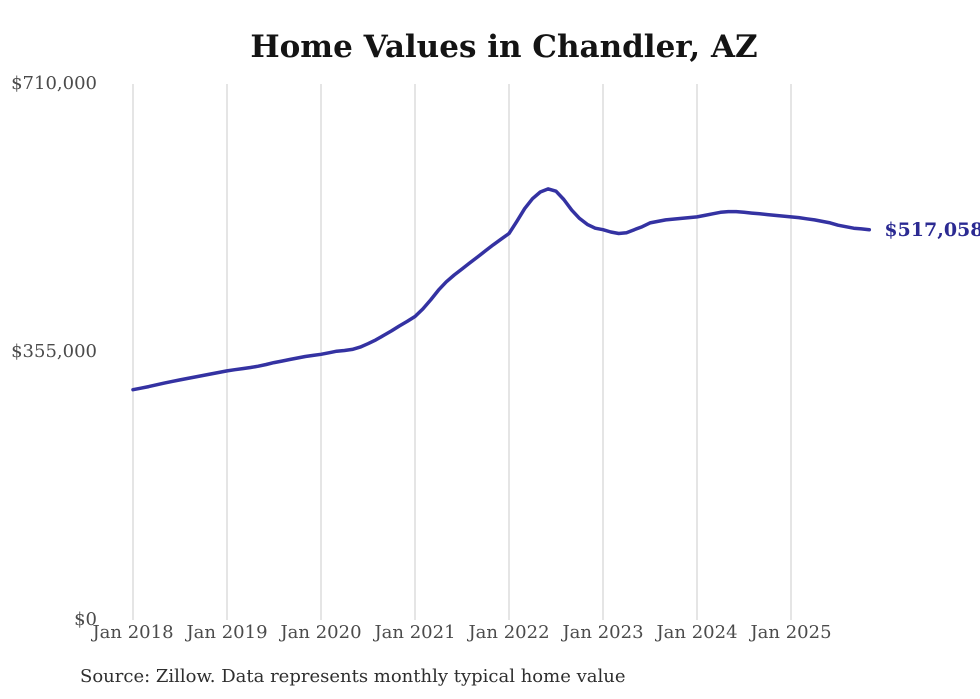 The height and width of the screenshot is (699, 980). Describe the element at coordinates (227, 632) in the screenshot. I see `x-axis-label: Jan 2019` at that location.